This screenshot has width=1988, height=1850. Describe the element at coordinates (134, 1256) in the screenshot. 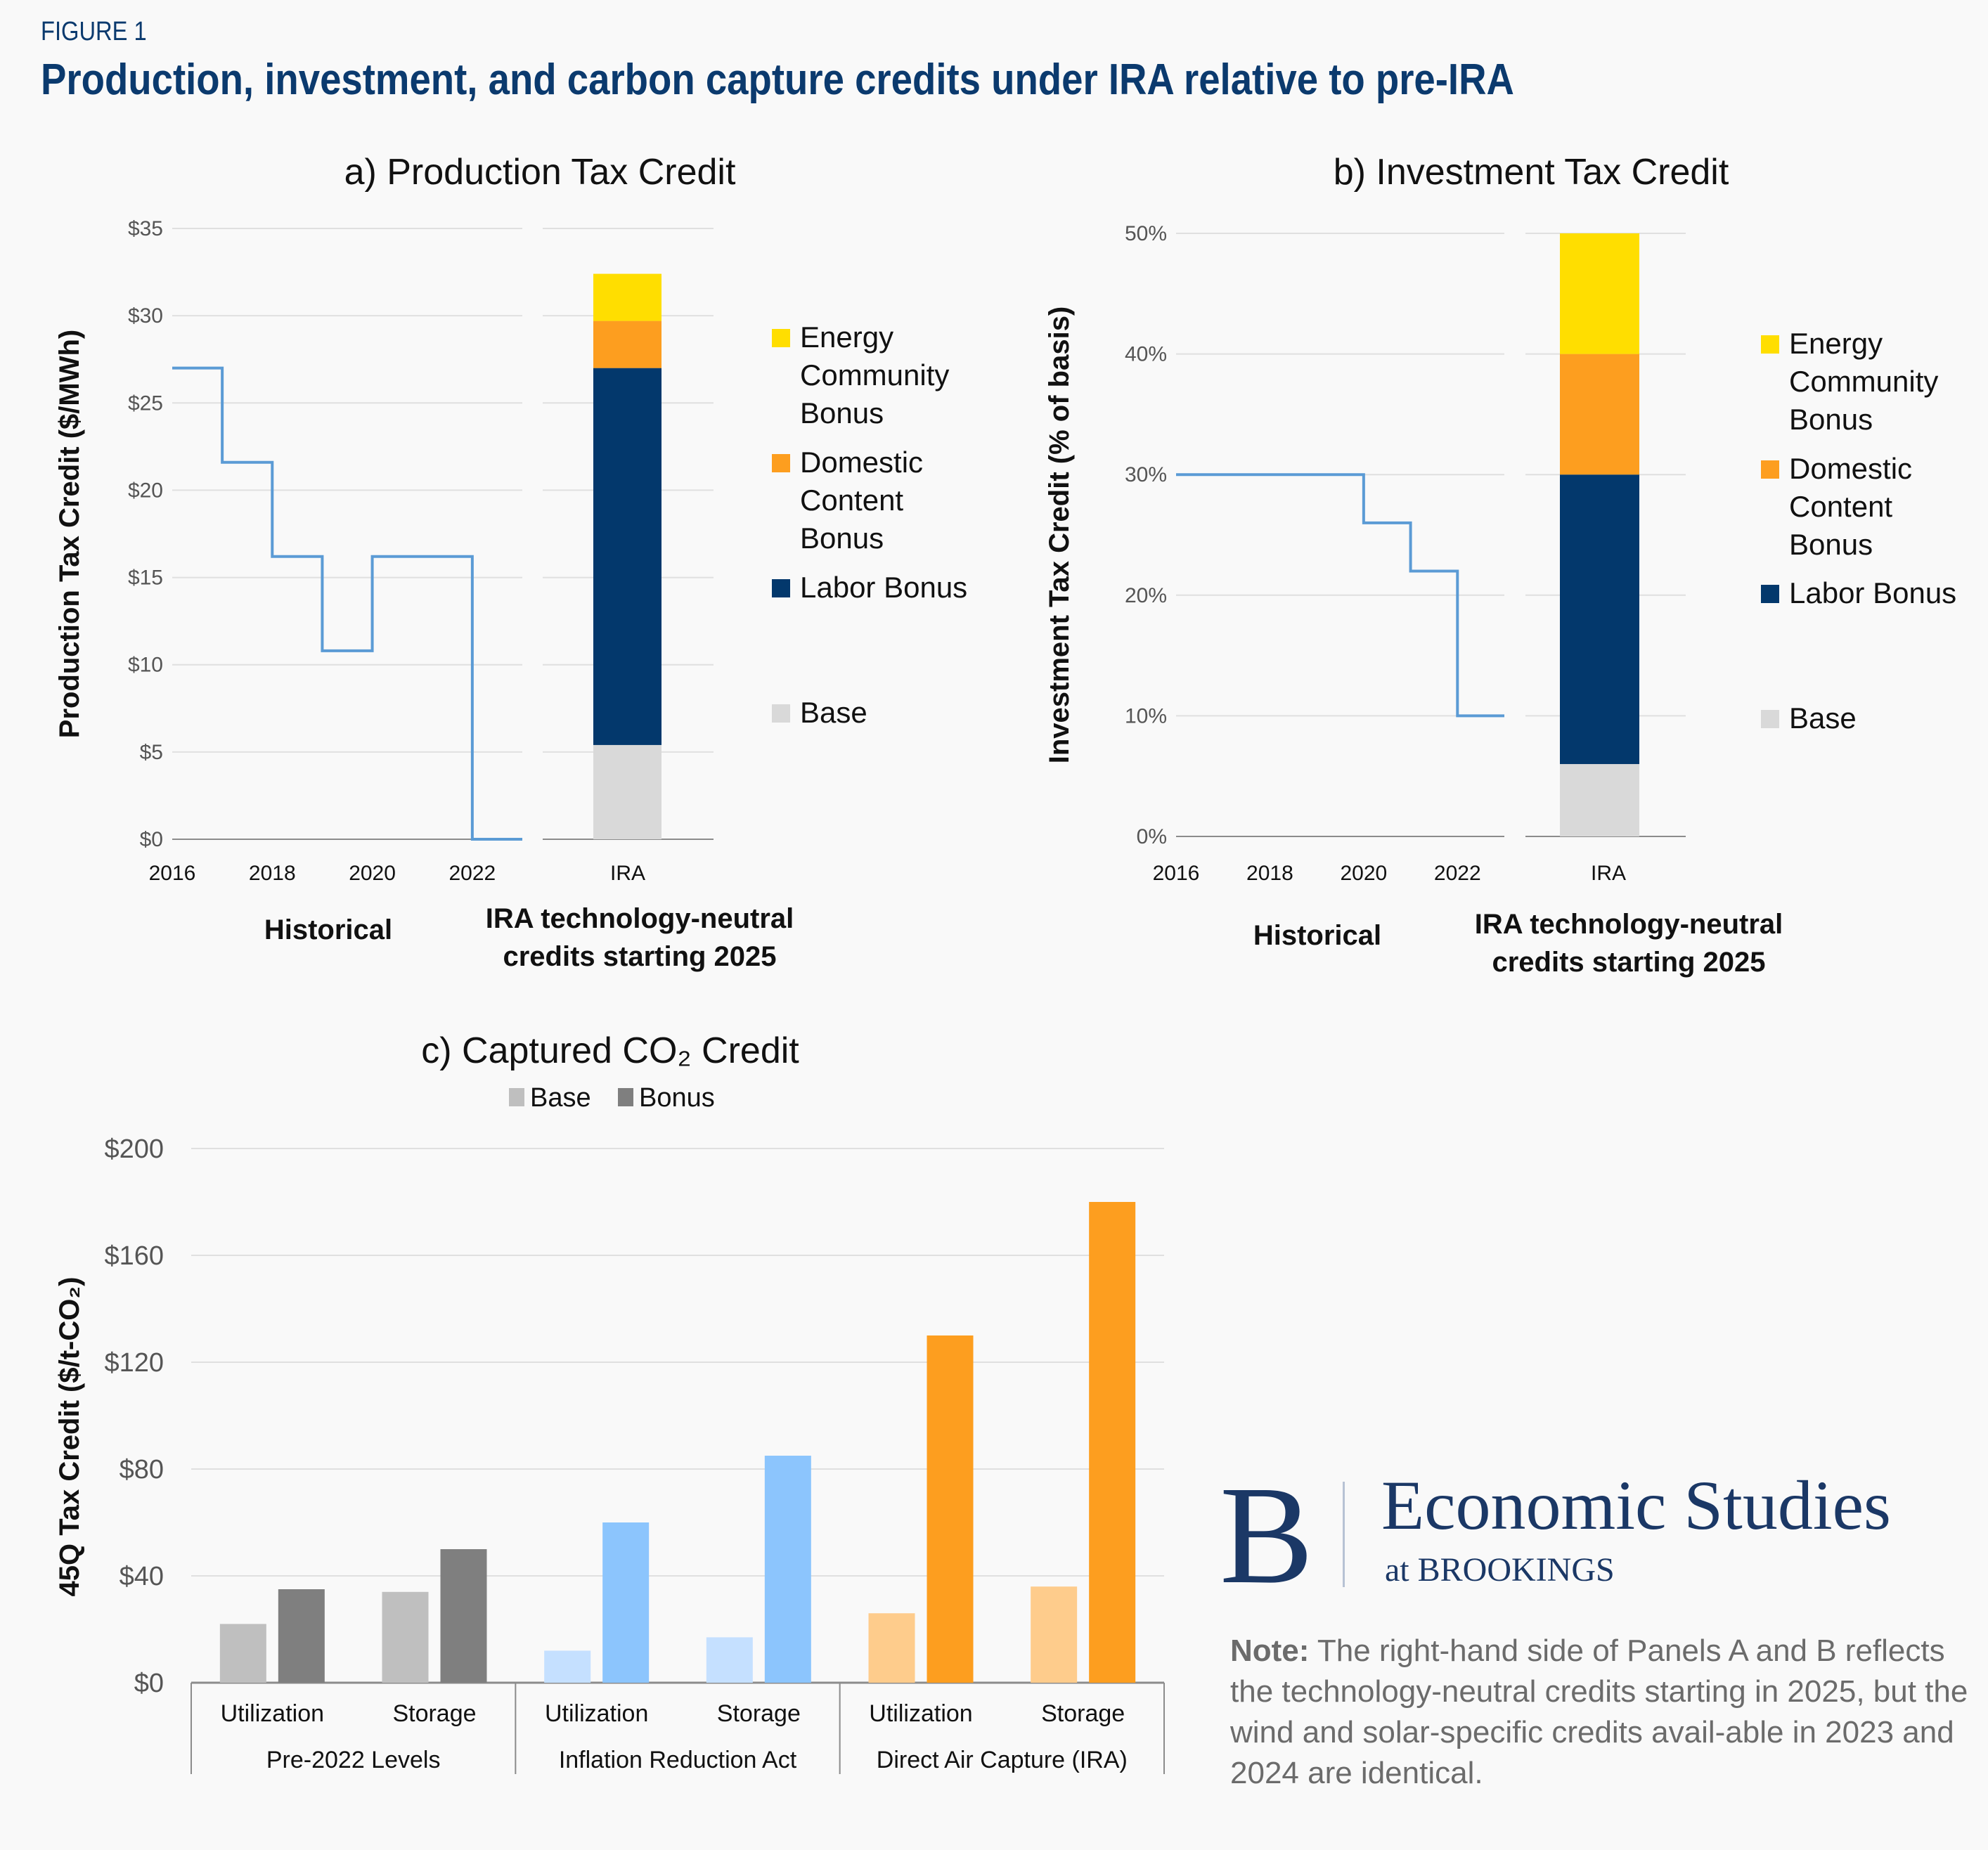

I see `co2-y-tick-label: $160` at that location.